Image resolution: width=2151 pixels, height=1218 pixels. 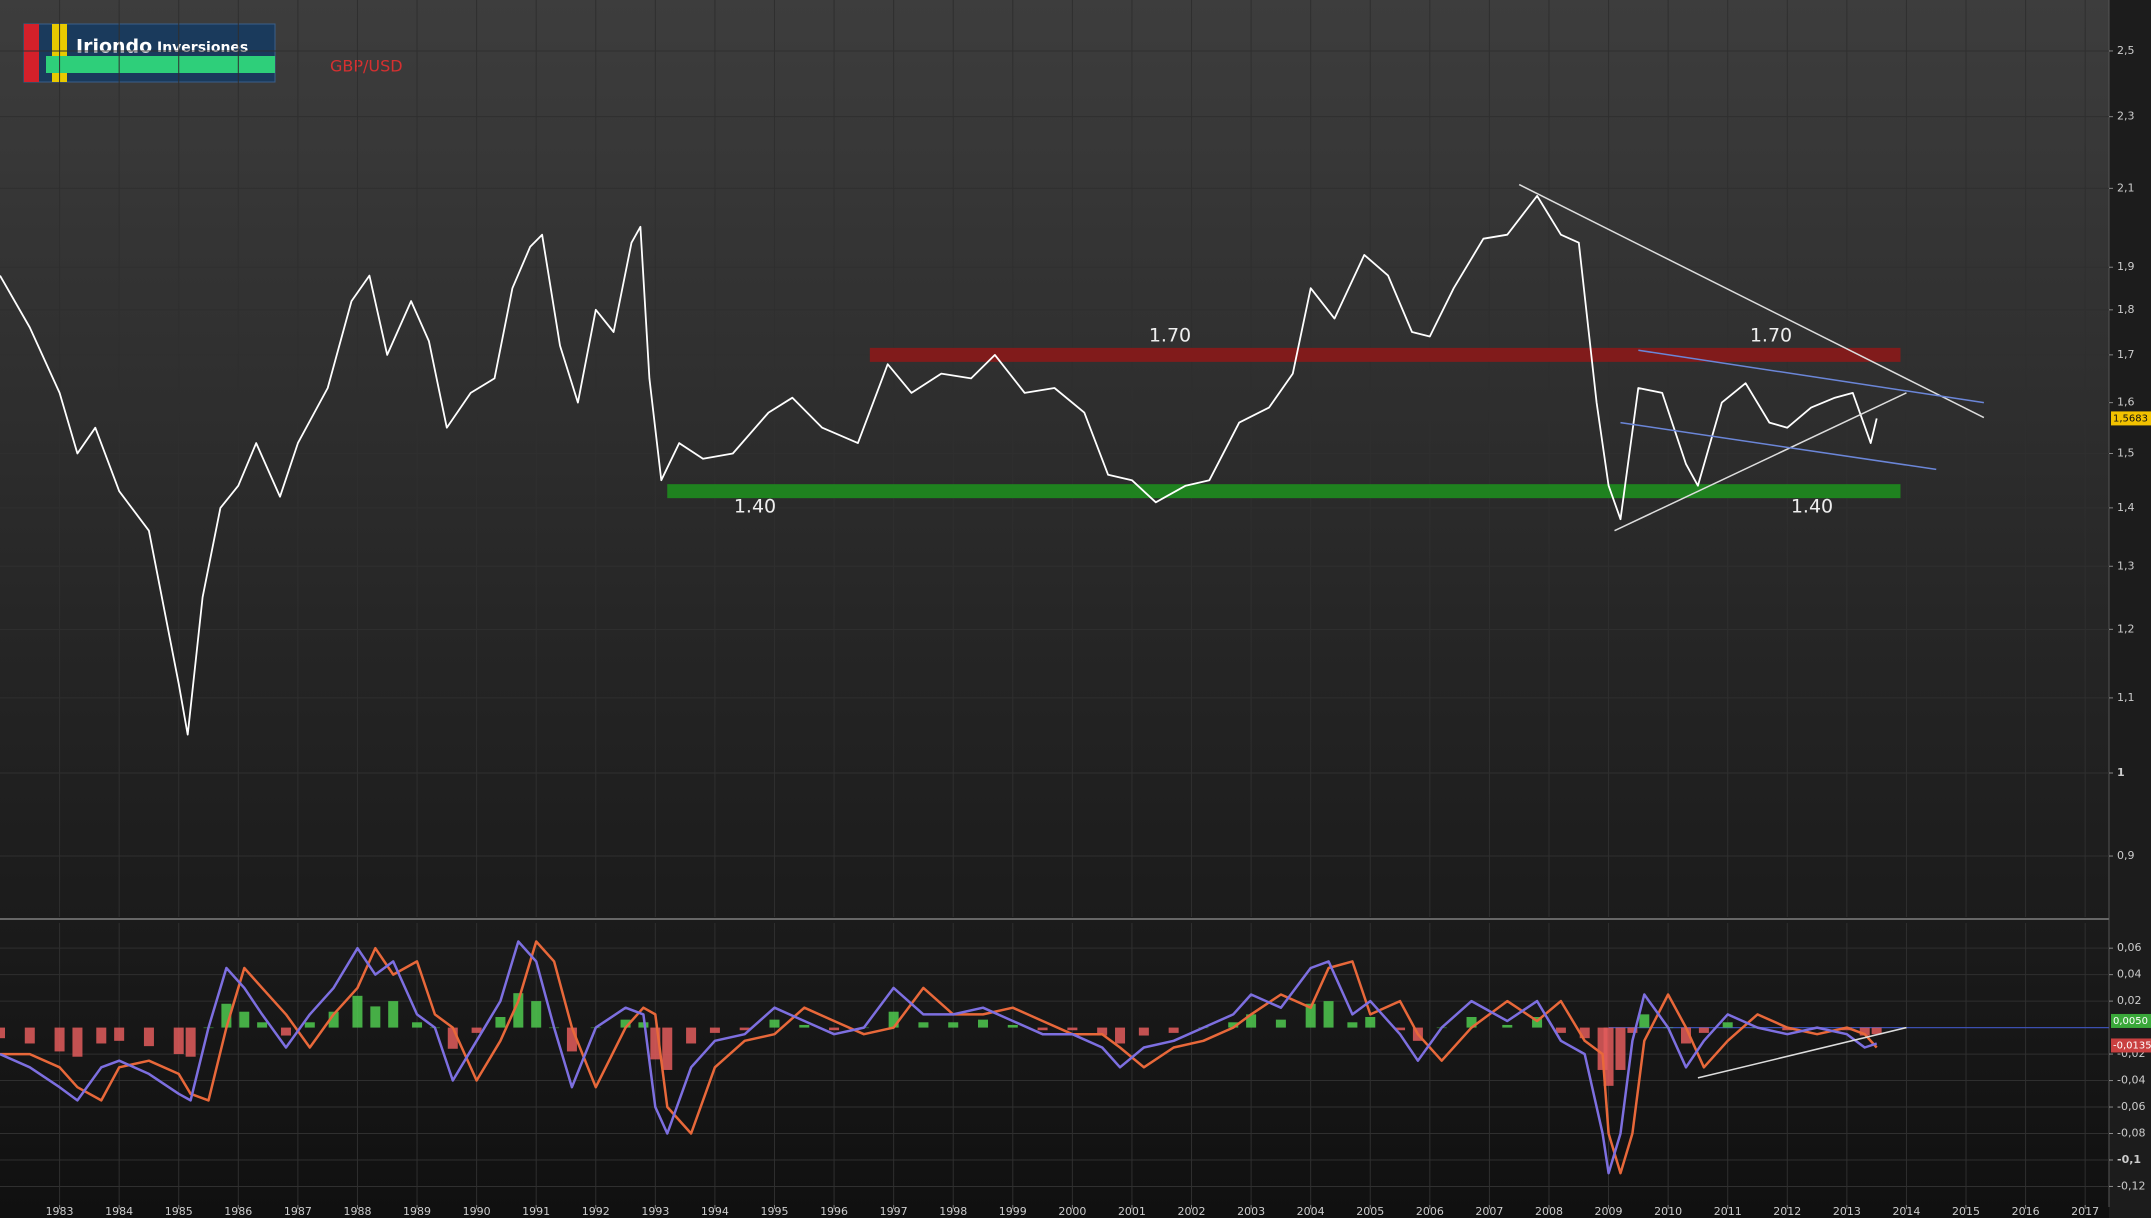 I want to click on x-tick-label: 2006, so click(x=1430, y=1211).